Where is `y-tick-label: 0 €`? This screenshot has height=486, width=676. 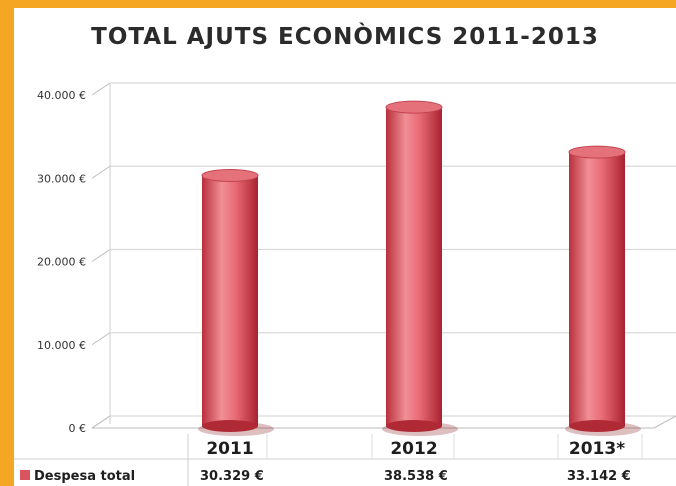
y-tick-label: 0 € is located at coordinates (78, 428).